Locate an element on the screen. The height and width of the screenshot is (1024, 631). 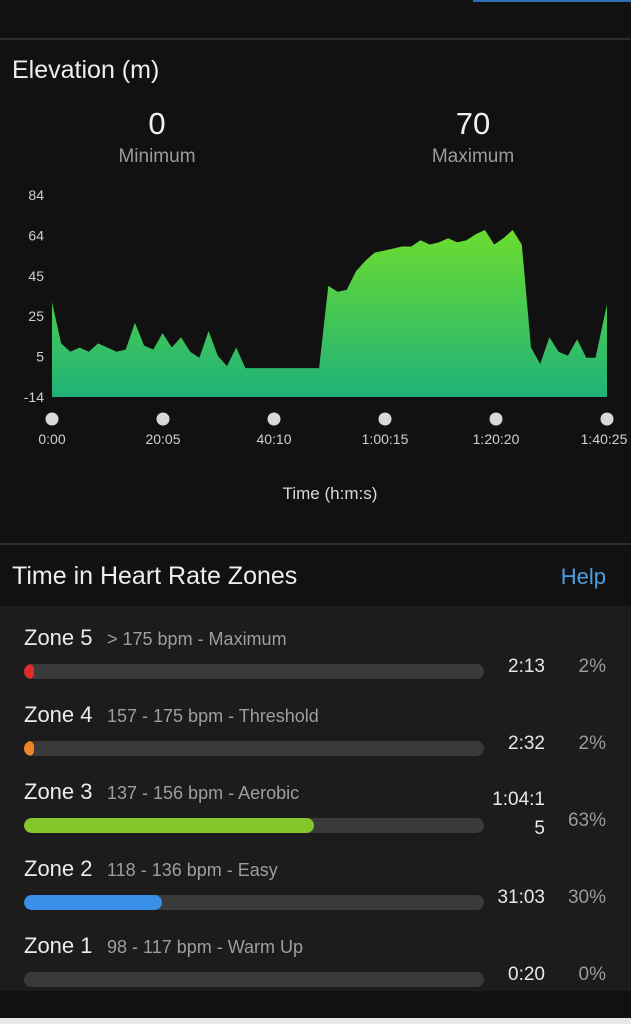
x-tick-label: 0:00 is located at coordinates (51, 439).